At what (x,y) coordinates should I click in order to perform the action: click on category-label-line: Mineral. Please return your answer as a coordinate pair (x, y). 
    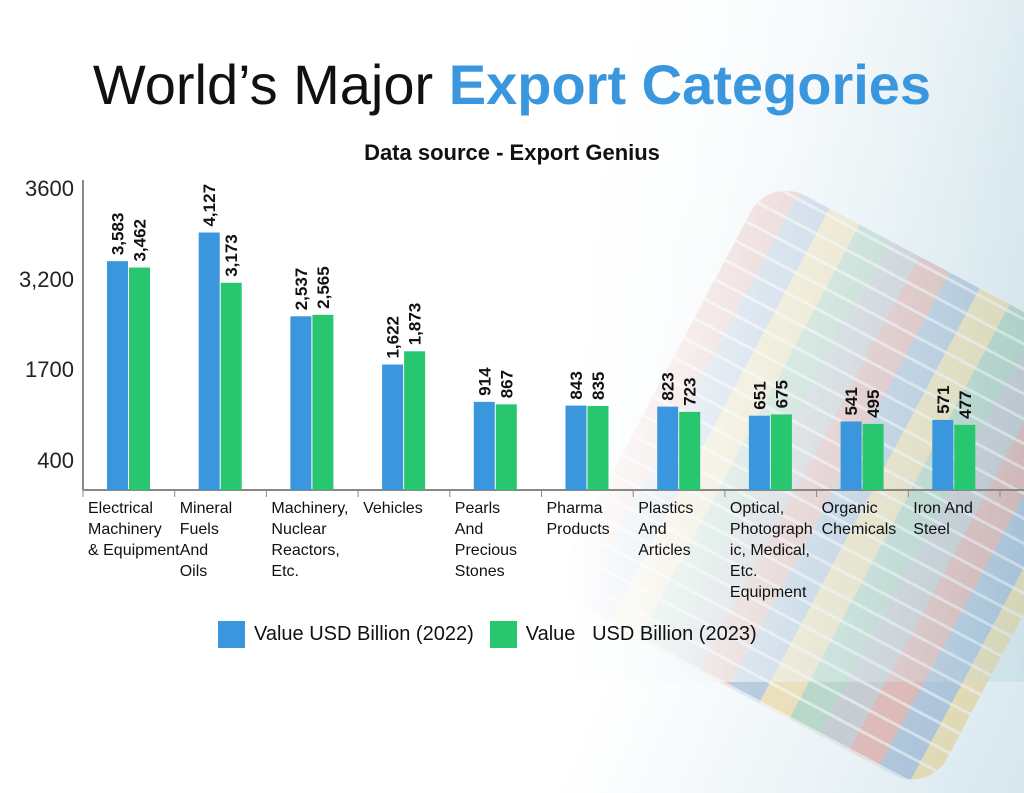
    Looking at the image, I should click on (206, 508).